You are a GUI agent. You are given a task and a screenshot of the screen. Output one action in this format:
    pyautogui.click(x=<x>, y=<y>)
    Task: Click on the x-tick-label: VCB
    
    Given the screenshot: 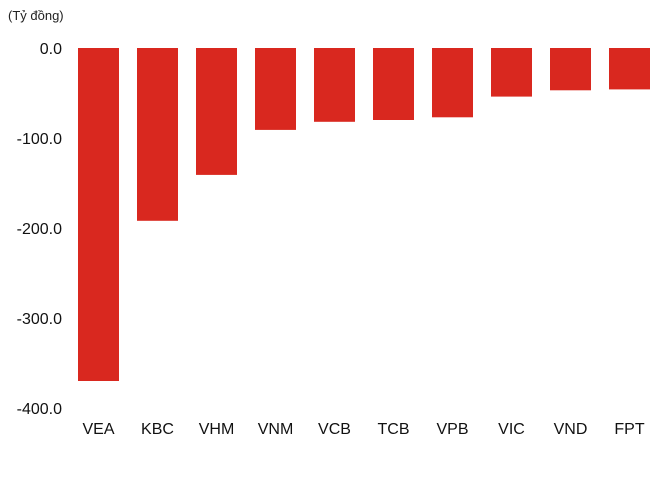 What is the action you would take?
    pyautogui.click(x=334, y=429)
    